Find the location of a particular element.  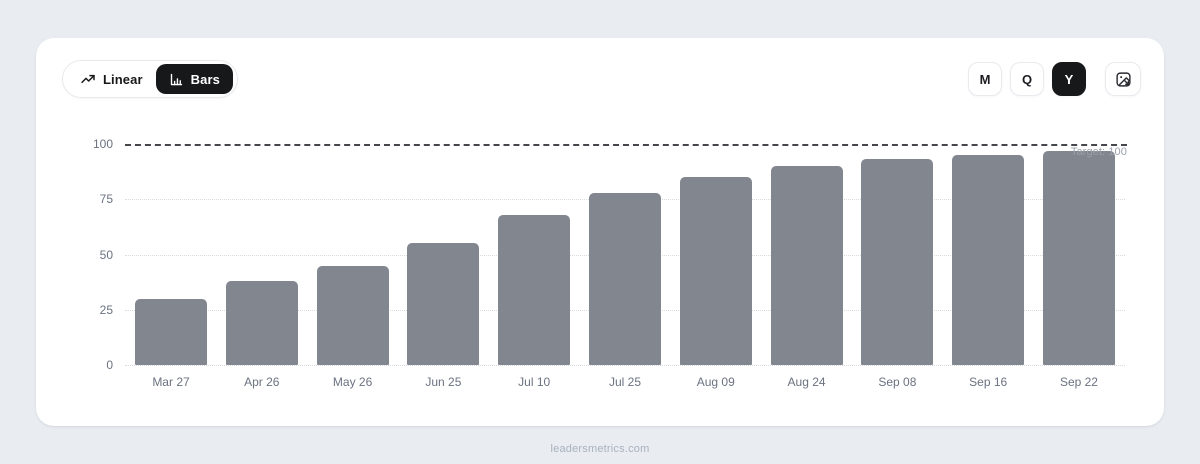

gridline is located at coordinates (625, 365).